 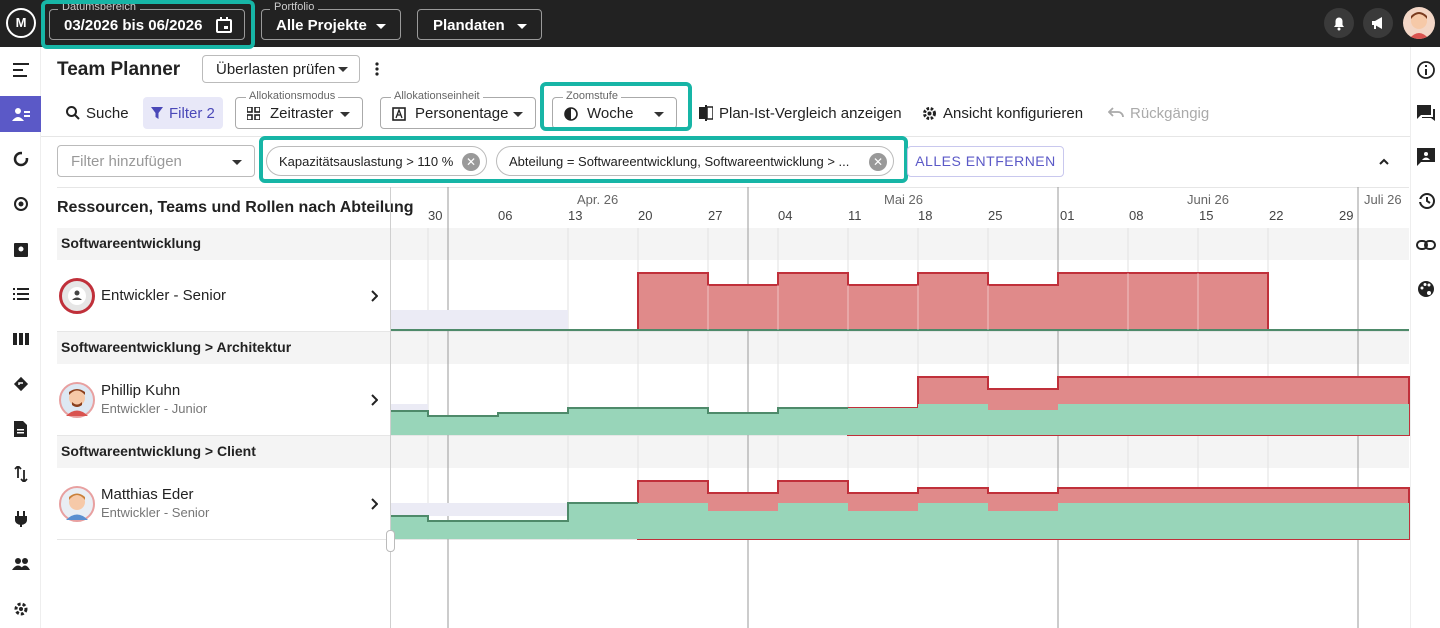 What do you see at coordinates (810, 113) in the screenshot?
I see `plan-actual-label: Plan-Ist-Vergleich anzeigen` at bounding box center [810, 113].